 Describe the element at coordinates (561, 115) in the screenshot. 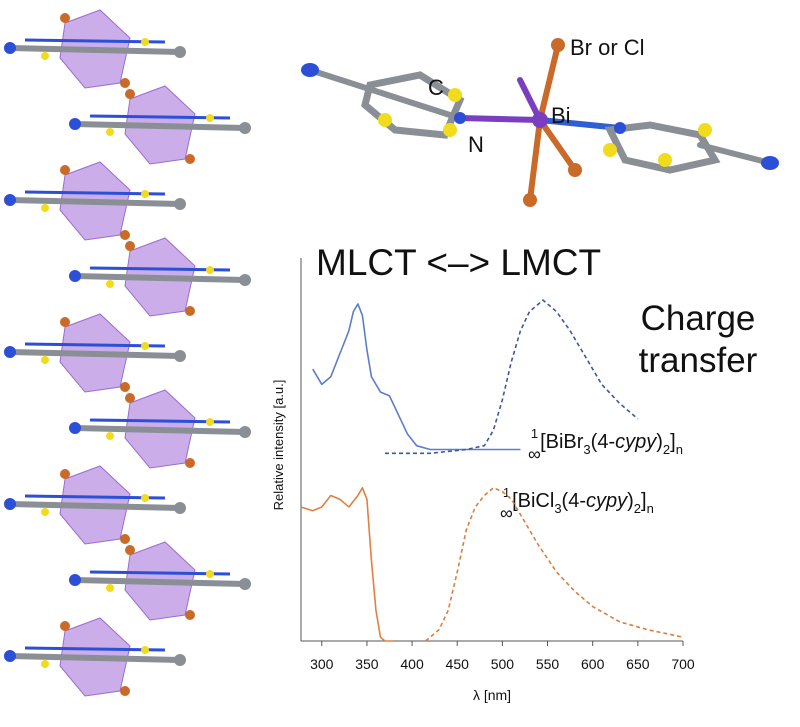

I see `molecule-label: Bi` at that location.